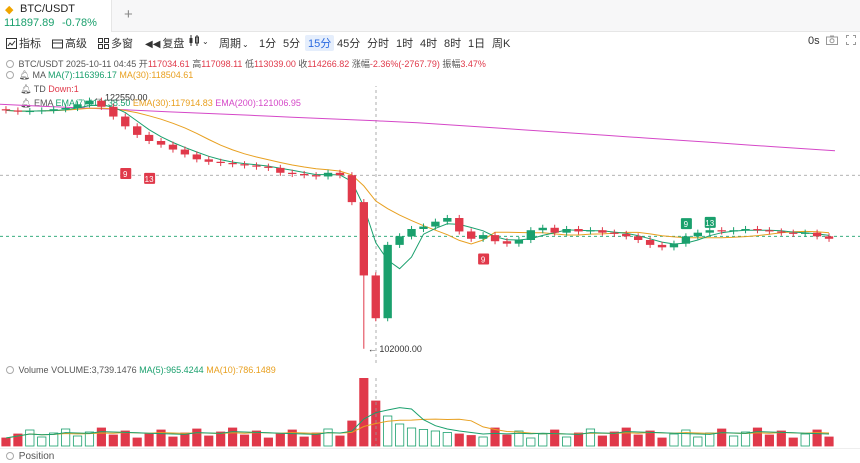 Image resolution: width=860 pixels, height=463 pixels. What do you see at coordinates (234, 43) in the screenshot?
I see `period-dropdown: 周期⌄` at bounding box center [234, 43].